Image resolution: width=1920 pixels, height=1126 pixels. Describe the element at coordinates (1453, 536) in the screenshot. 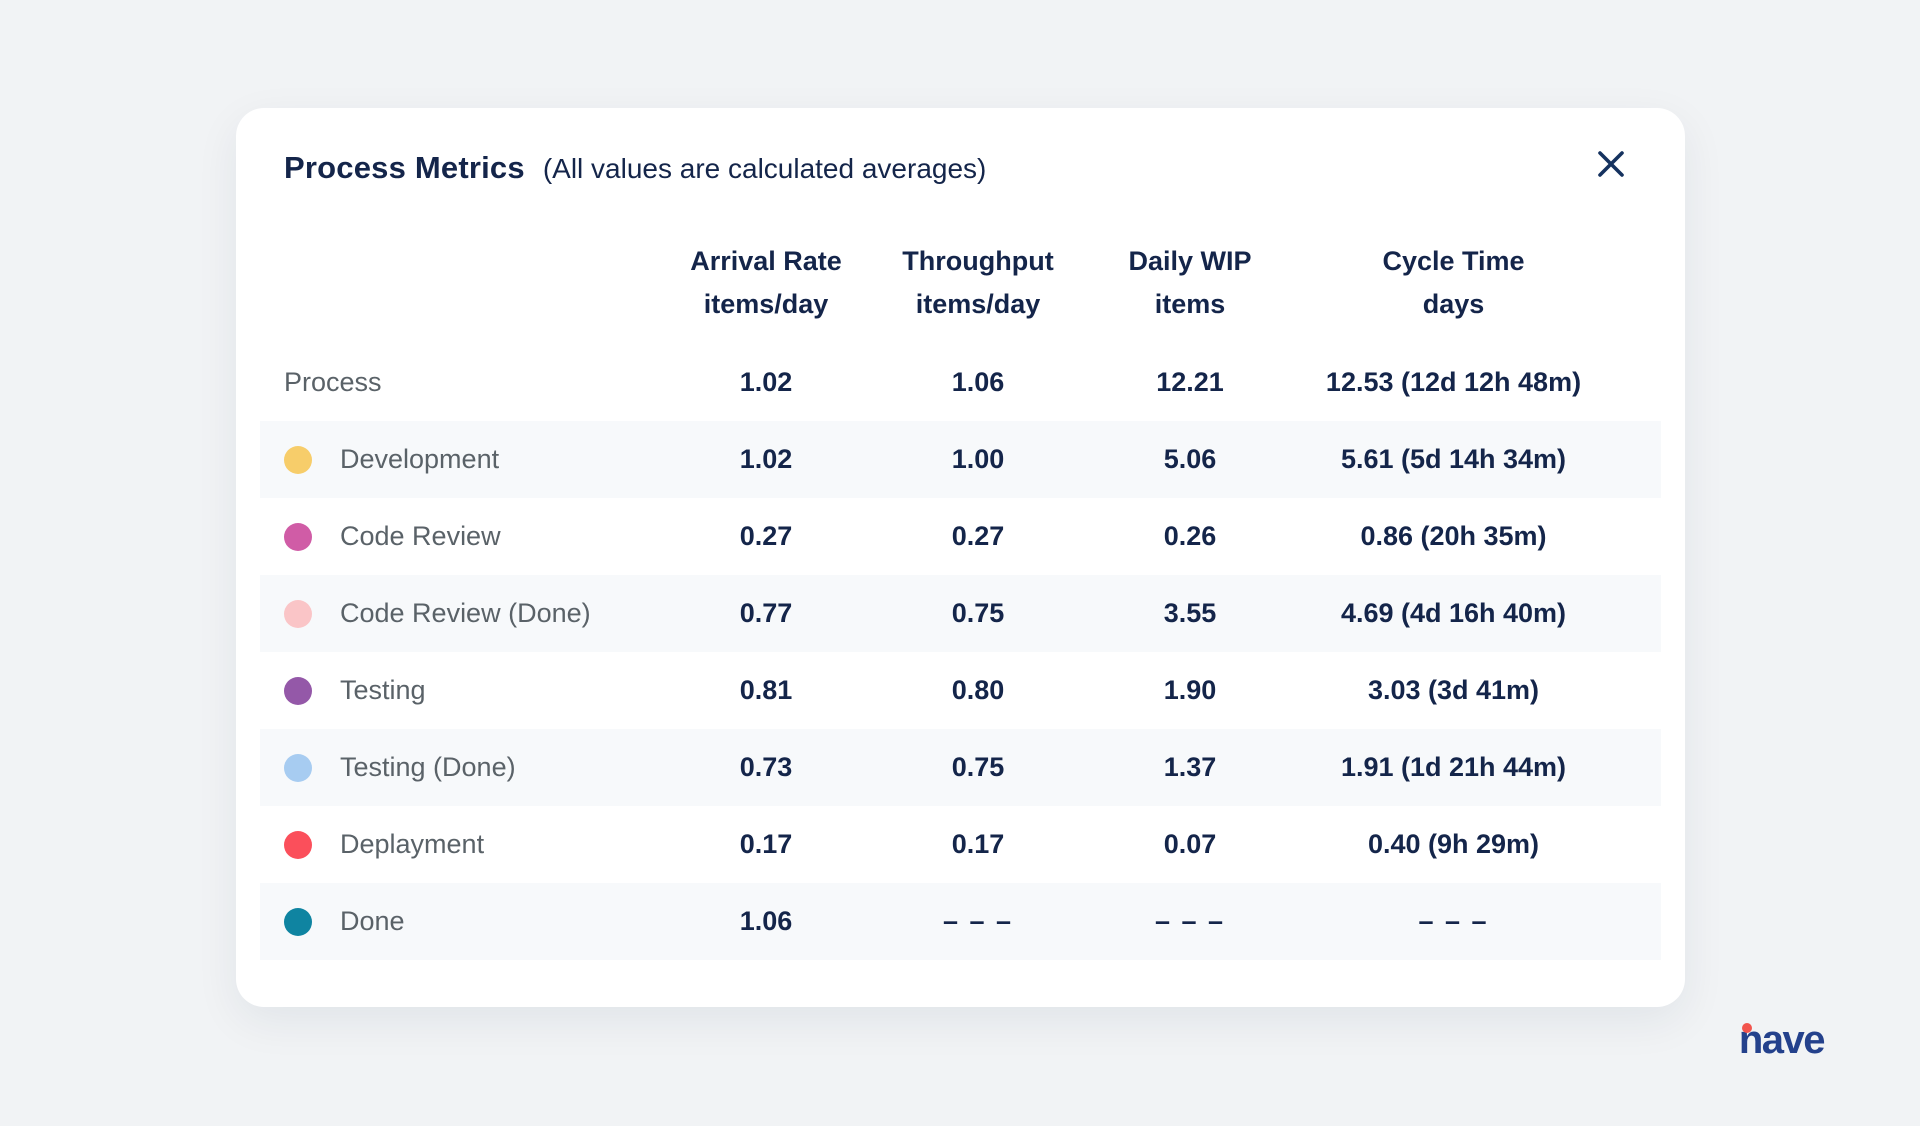

I see `cycle-time-value: 0.86 (20h 35m)` at that location.